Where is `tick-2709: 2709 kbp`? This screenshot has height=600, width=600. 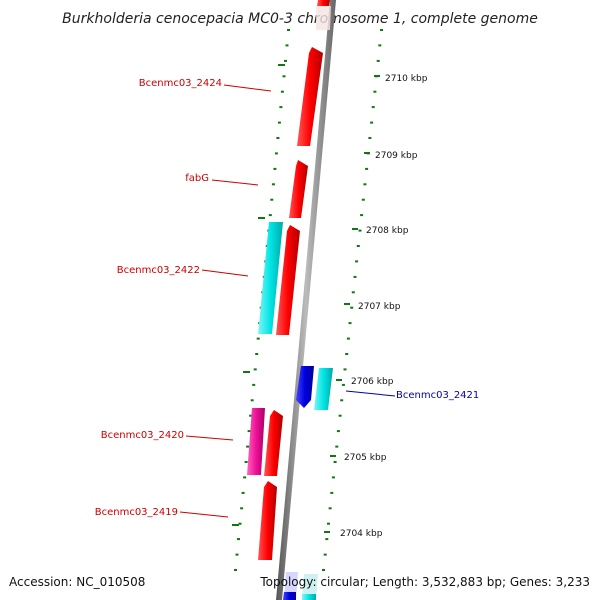 tick-2709: 2709 kbp is located at coordinates (391, 156).